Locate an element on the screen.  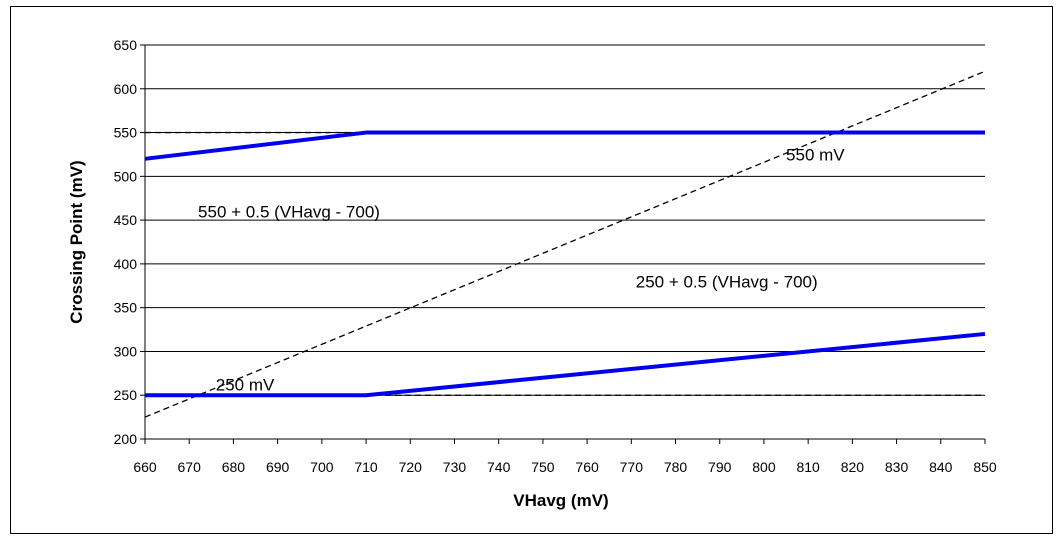
x-tick-label: 710 is located at coordinates (366, 467).